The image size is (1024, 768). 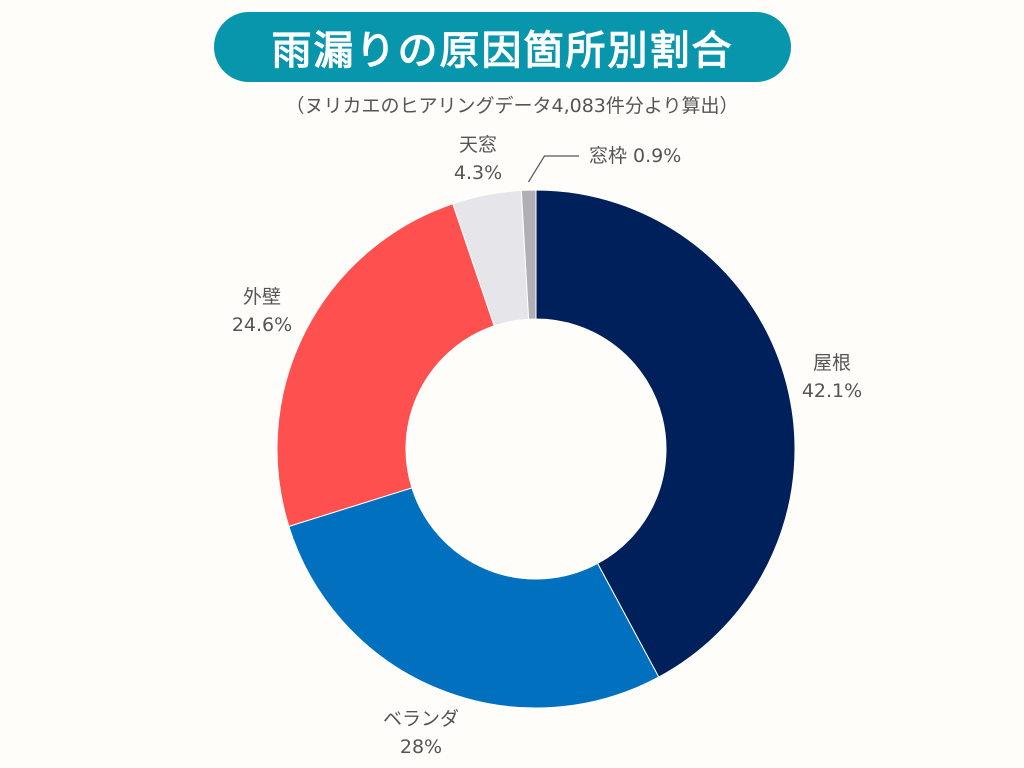 I want to click on slice-value-4: 4.3%, so click(x=478, y=173).